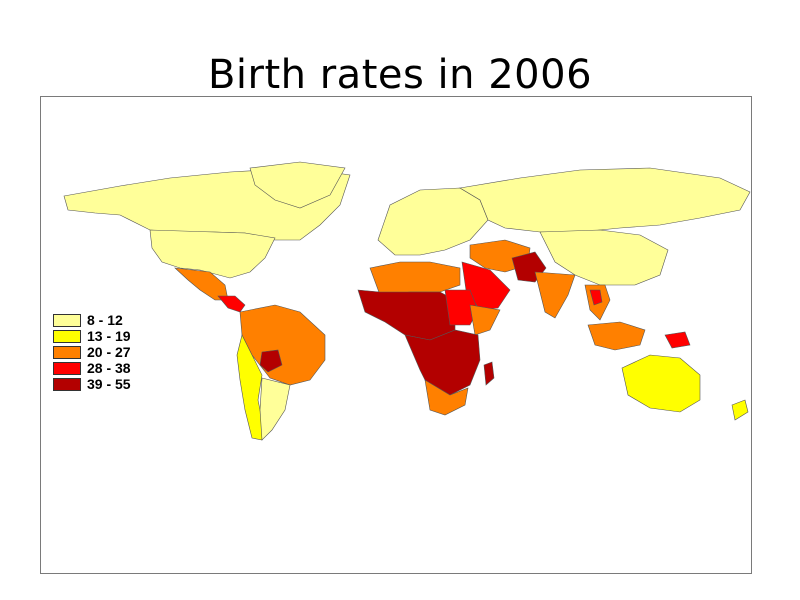  Describe the element at coordinates (109, 336) in the screenshot. I see `legend-label: 13 - 19` at that location.